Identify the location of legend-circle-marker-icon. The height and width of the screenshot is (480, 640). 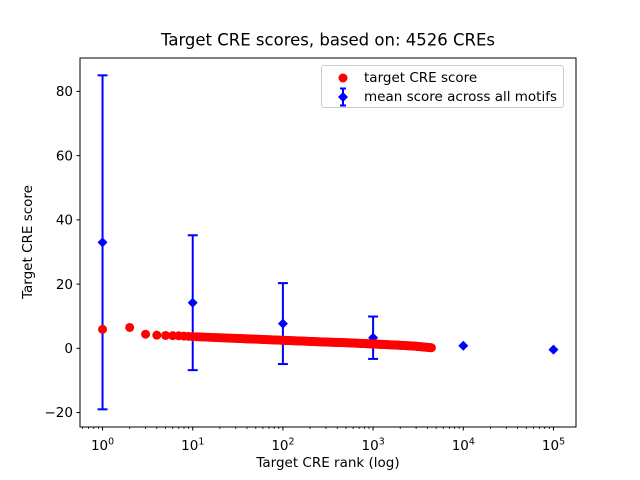
(343, 78).